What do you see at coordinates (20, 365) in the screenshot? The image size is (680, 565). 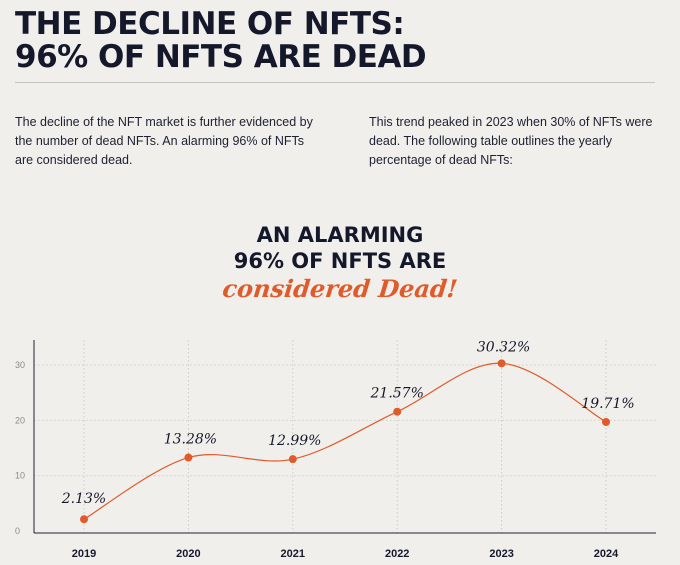 I see `y-tick-label: 30` at bounding box center [20, 365].